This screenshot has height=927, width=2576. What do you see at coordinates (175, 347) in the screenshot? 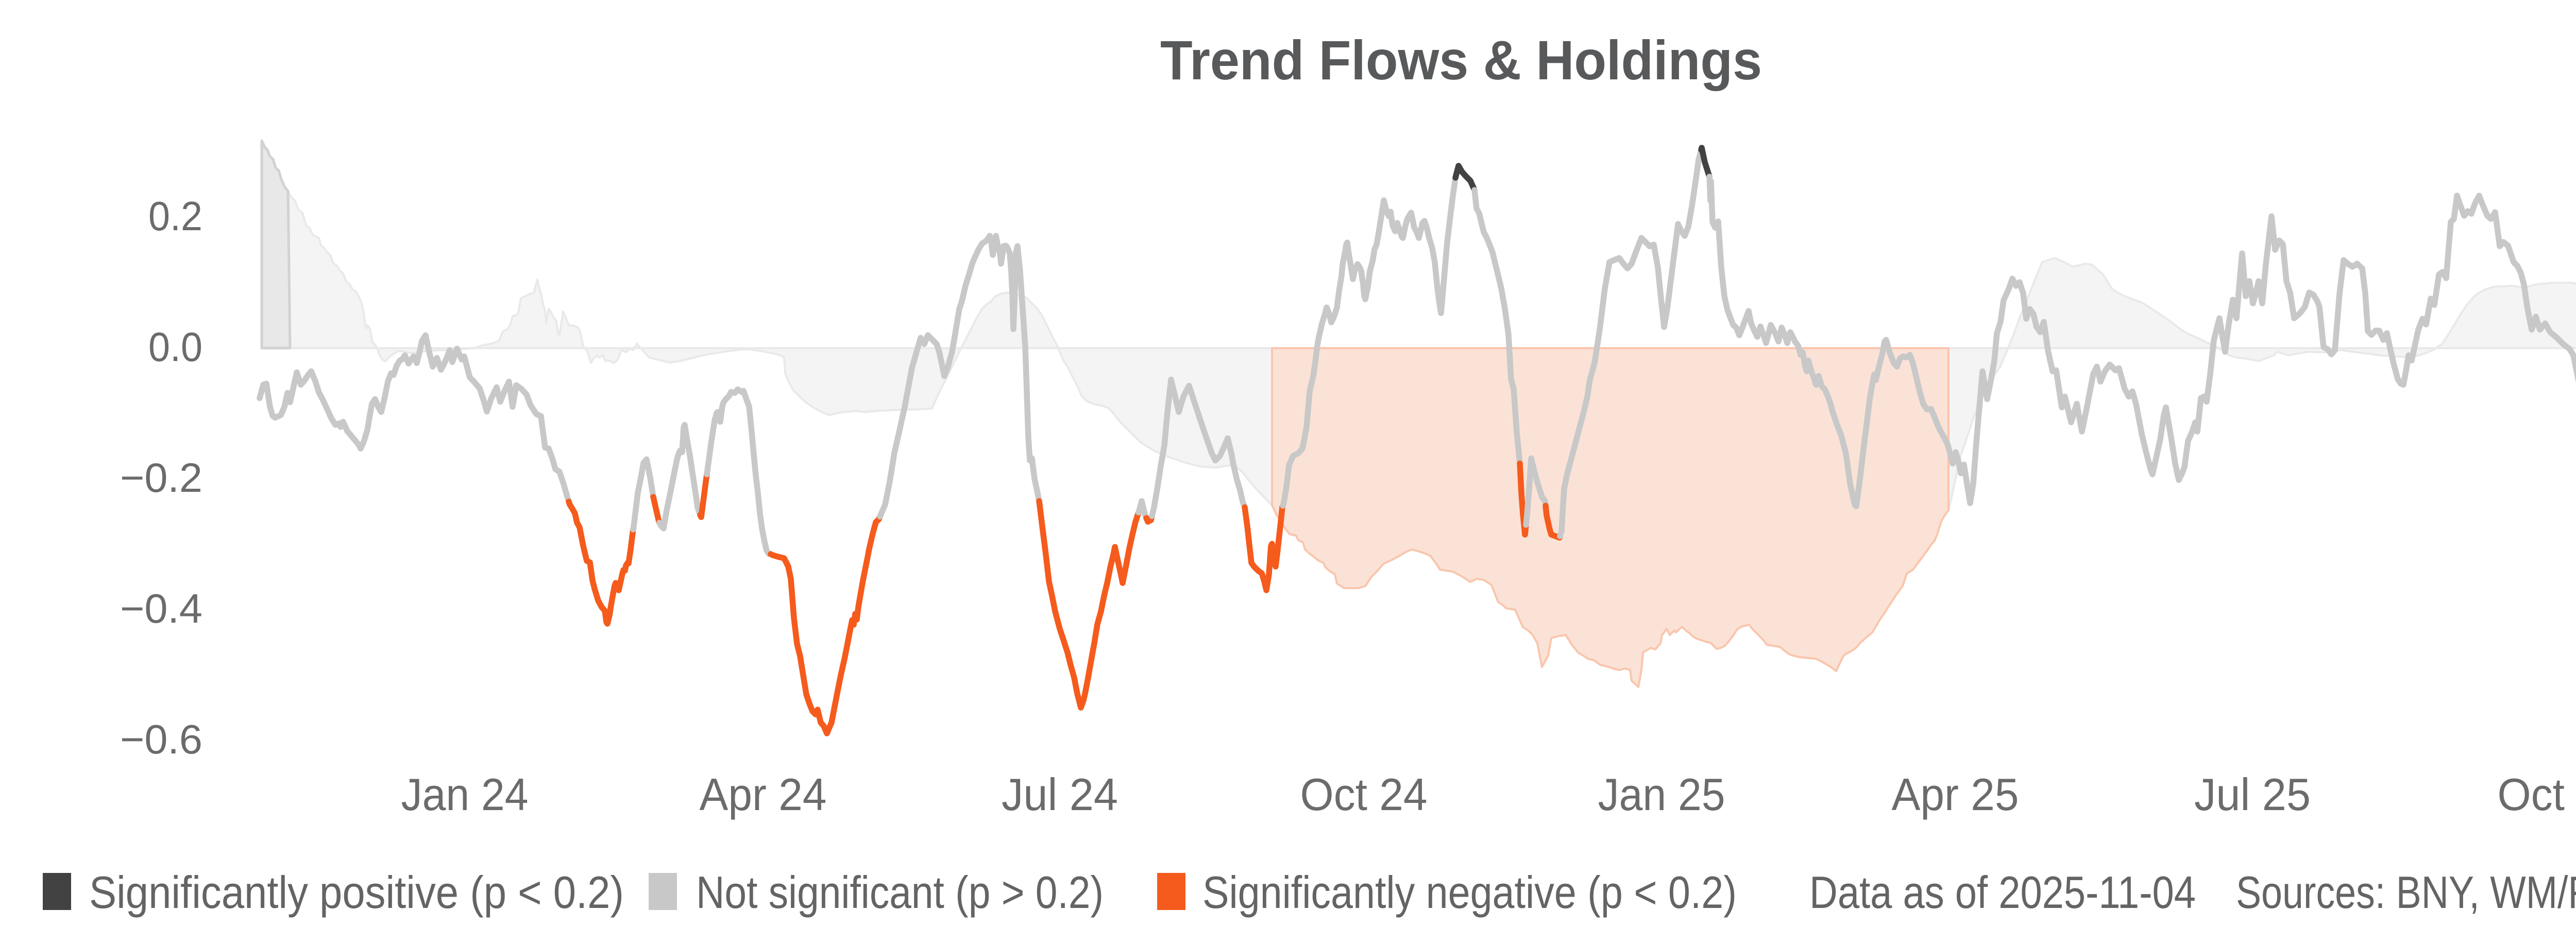
I see `svg-text: 0.0` at bounding box center [175, 347].